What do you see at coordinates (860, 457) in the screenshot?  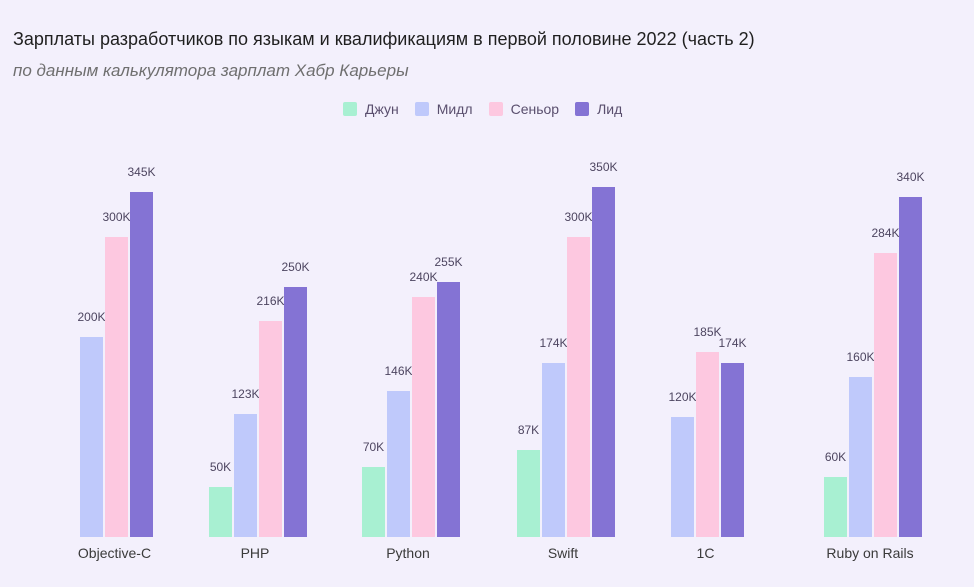 I see `bar-ruby-on-rails-middle` at bounding box center [860, 457].